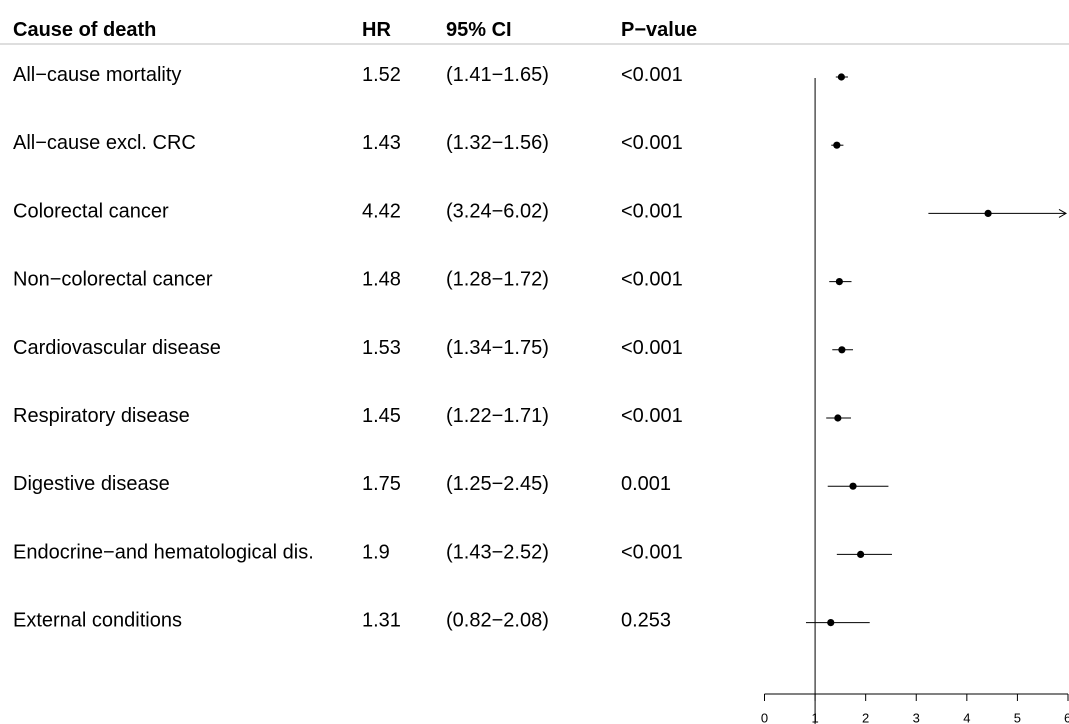  Describe the element at coordinates (497, 552) in the screenshot. I see `ci-value: (1.43−2.52)` at that location.